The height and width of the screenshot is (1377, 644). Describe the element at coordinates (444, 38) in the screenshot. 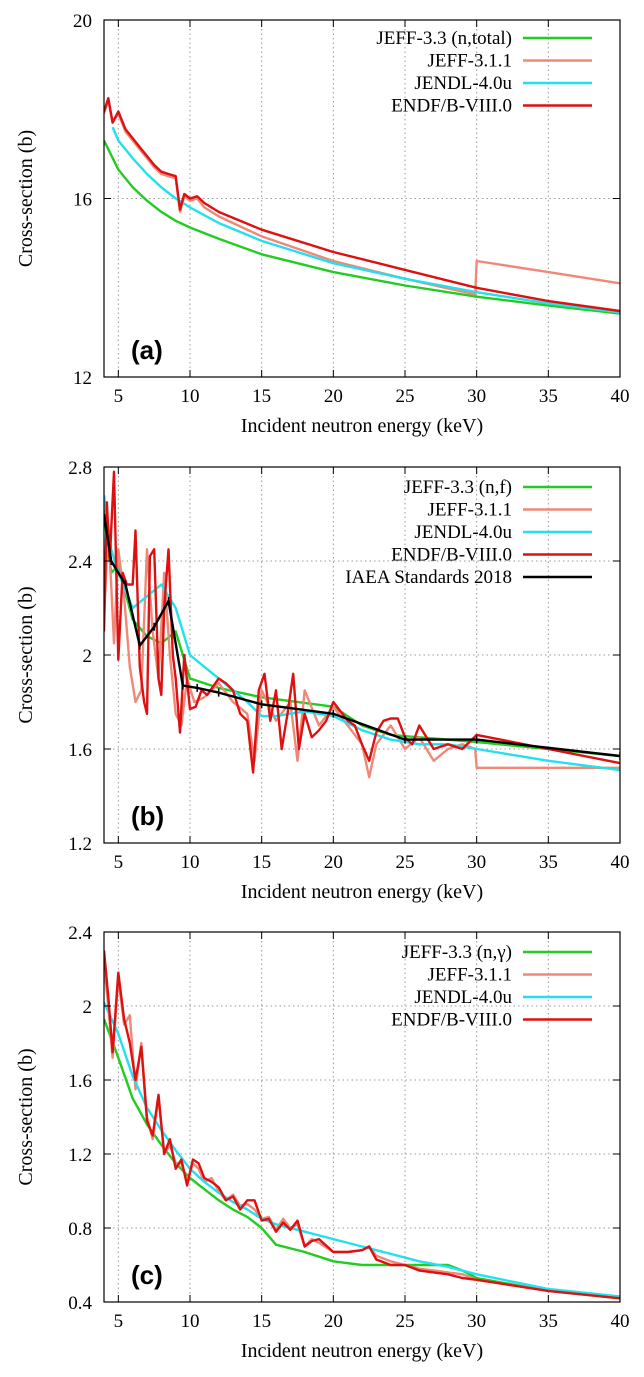

I see `legend-label: JEFF-3.3 (n,total)` at that location.